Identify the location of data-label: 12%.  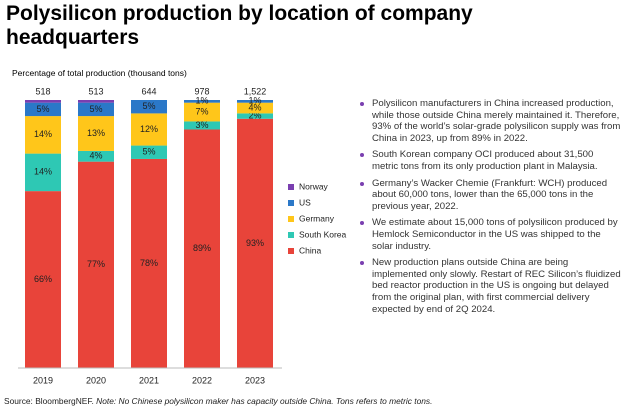
(149, 129).